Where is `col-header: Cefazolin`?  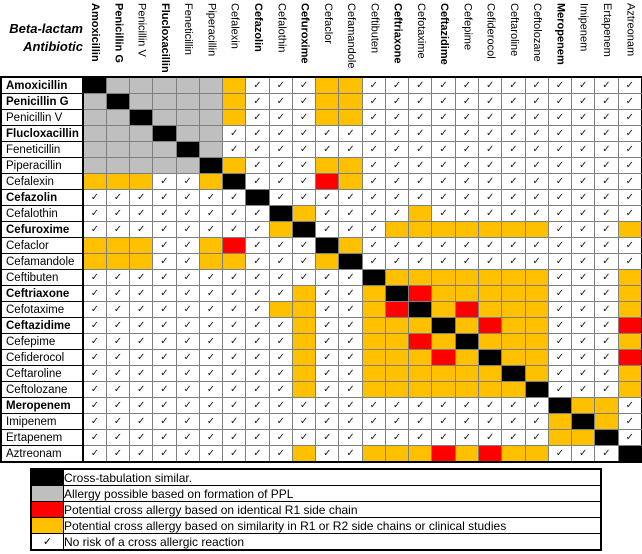 col-header: Cefazolin is located at coordinates (257, 39).